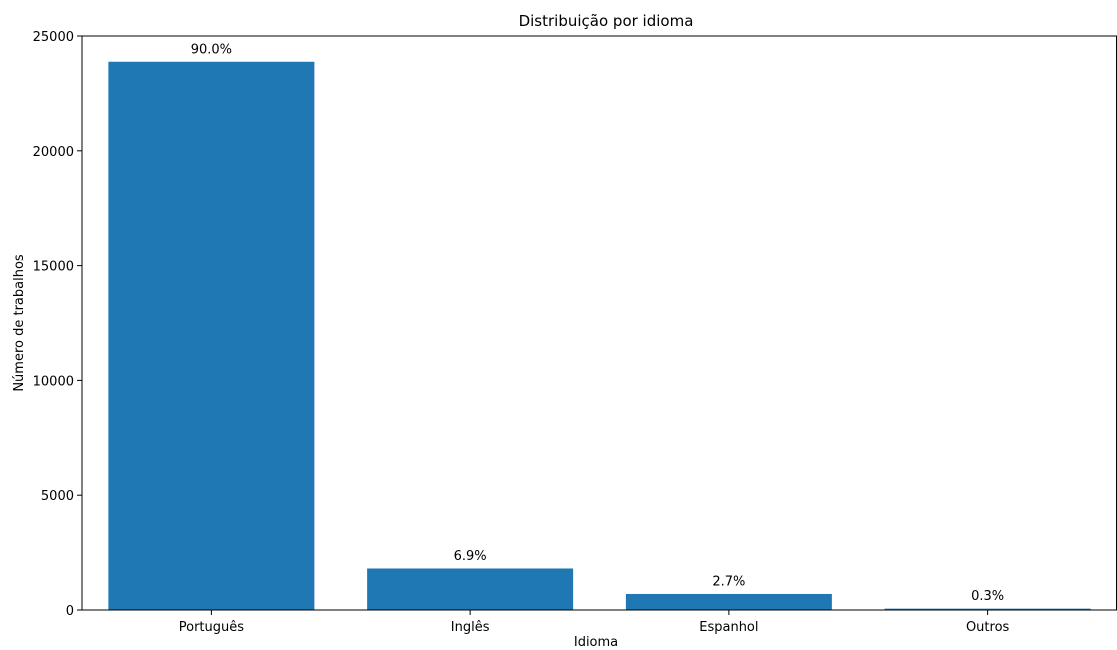  I want to click on x-axis: Português Inglês Espanhol Outros, so click(599, 622).